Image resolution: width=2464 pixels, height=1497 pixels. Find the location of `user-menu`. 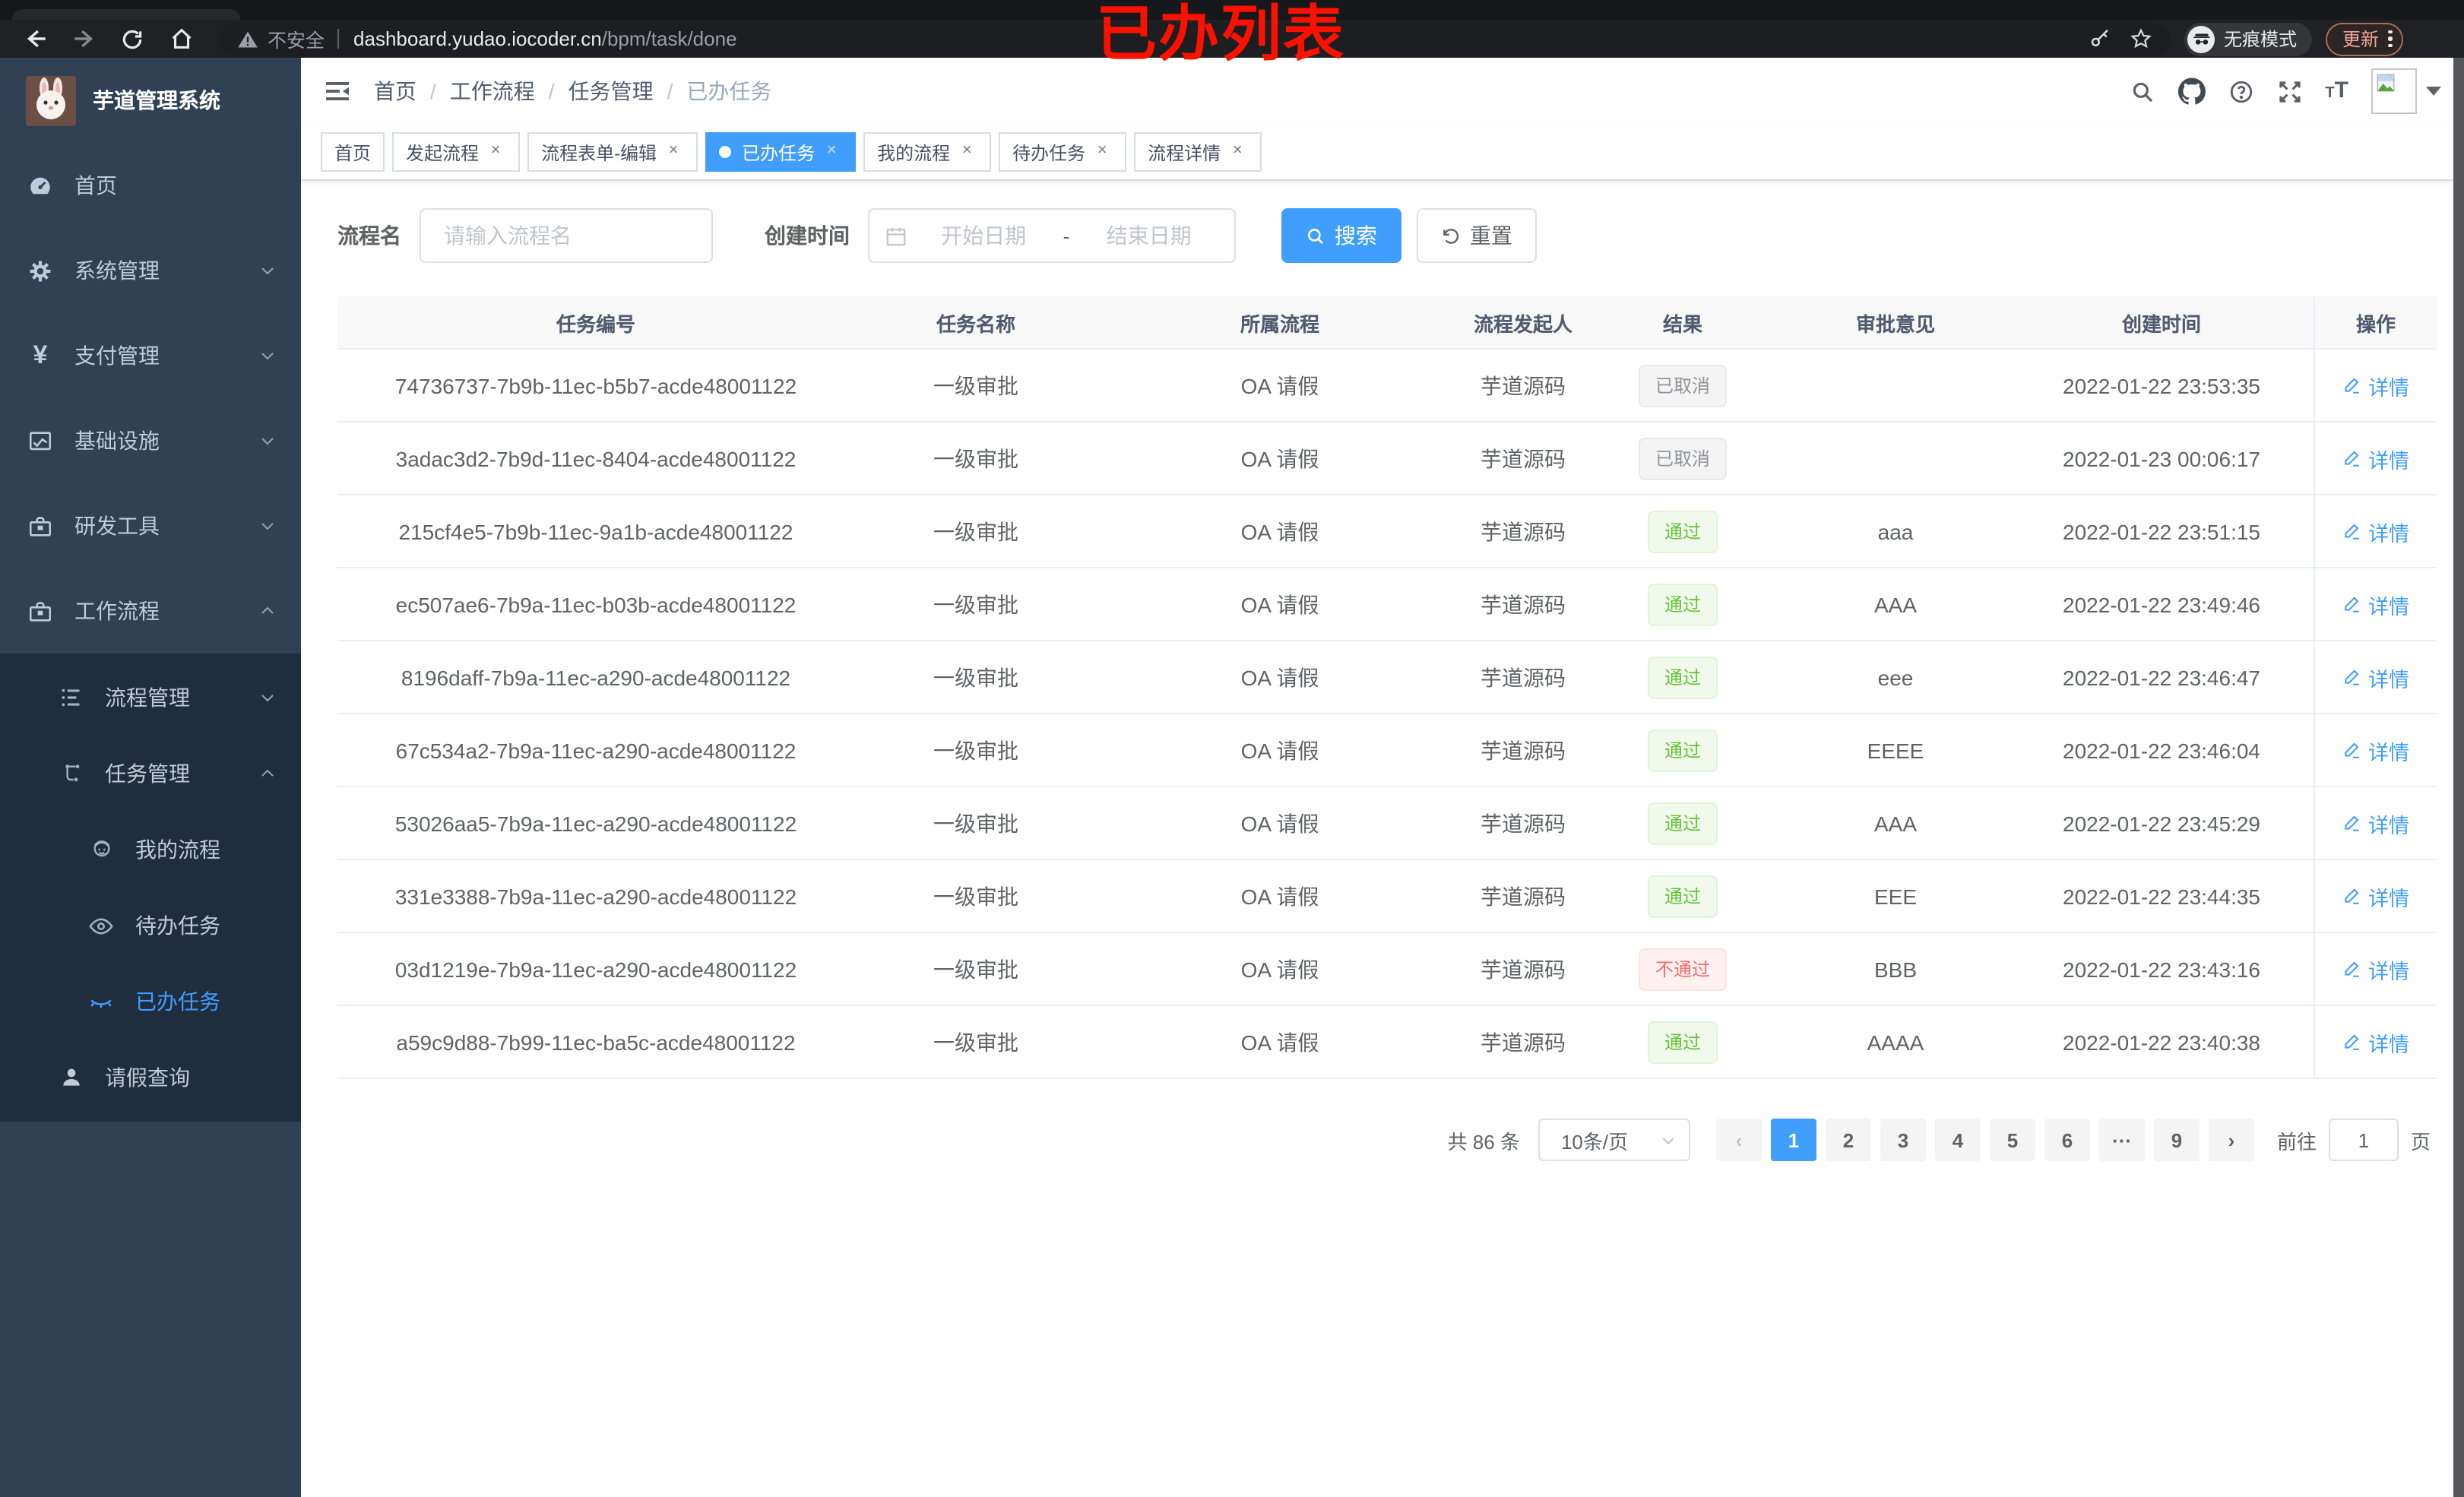

user-menu is located at coordinates (2406, 91).